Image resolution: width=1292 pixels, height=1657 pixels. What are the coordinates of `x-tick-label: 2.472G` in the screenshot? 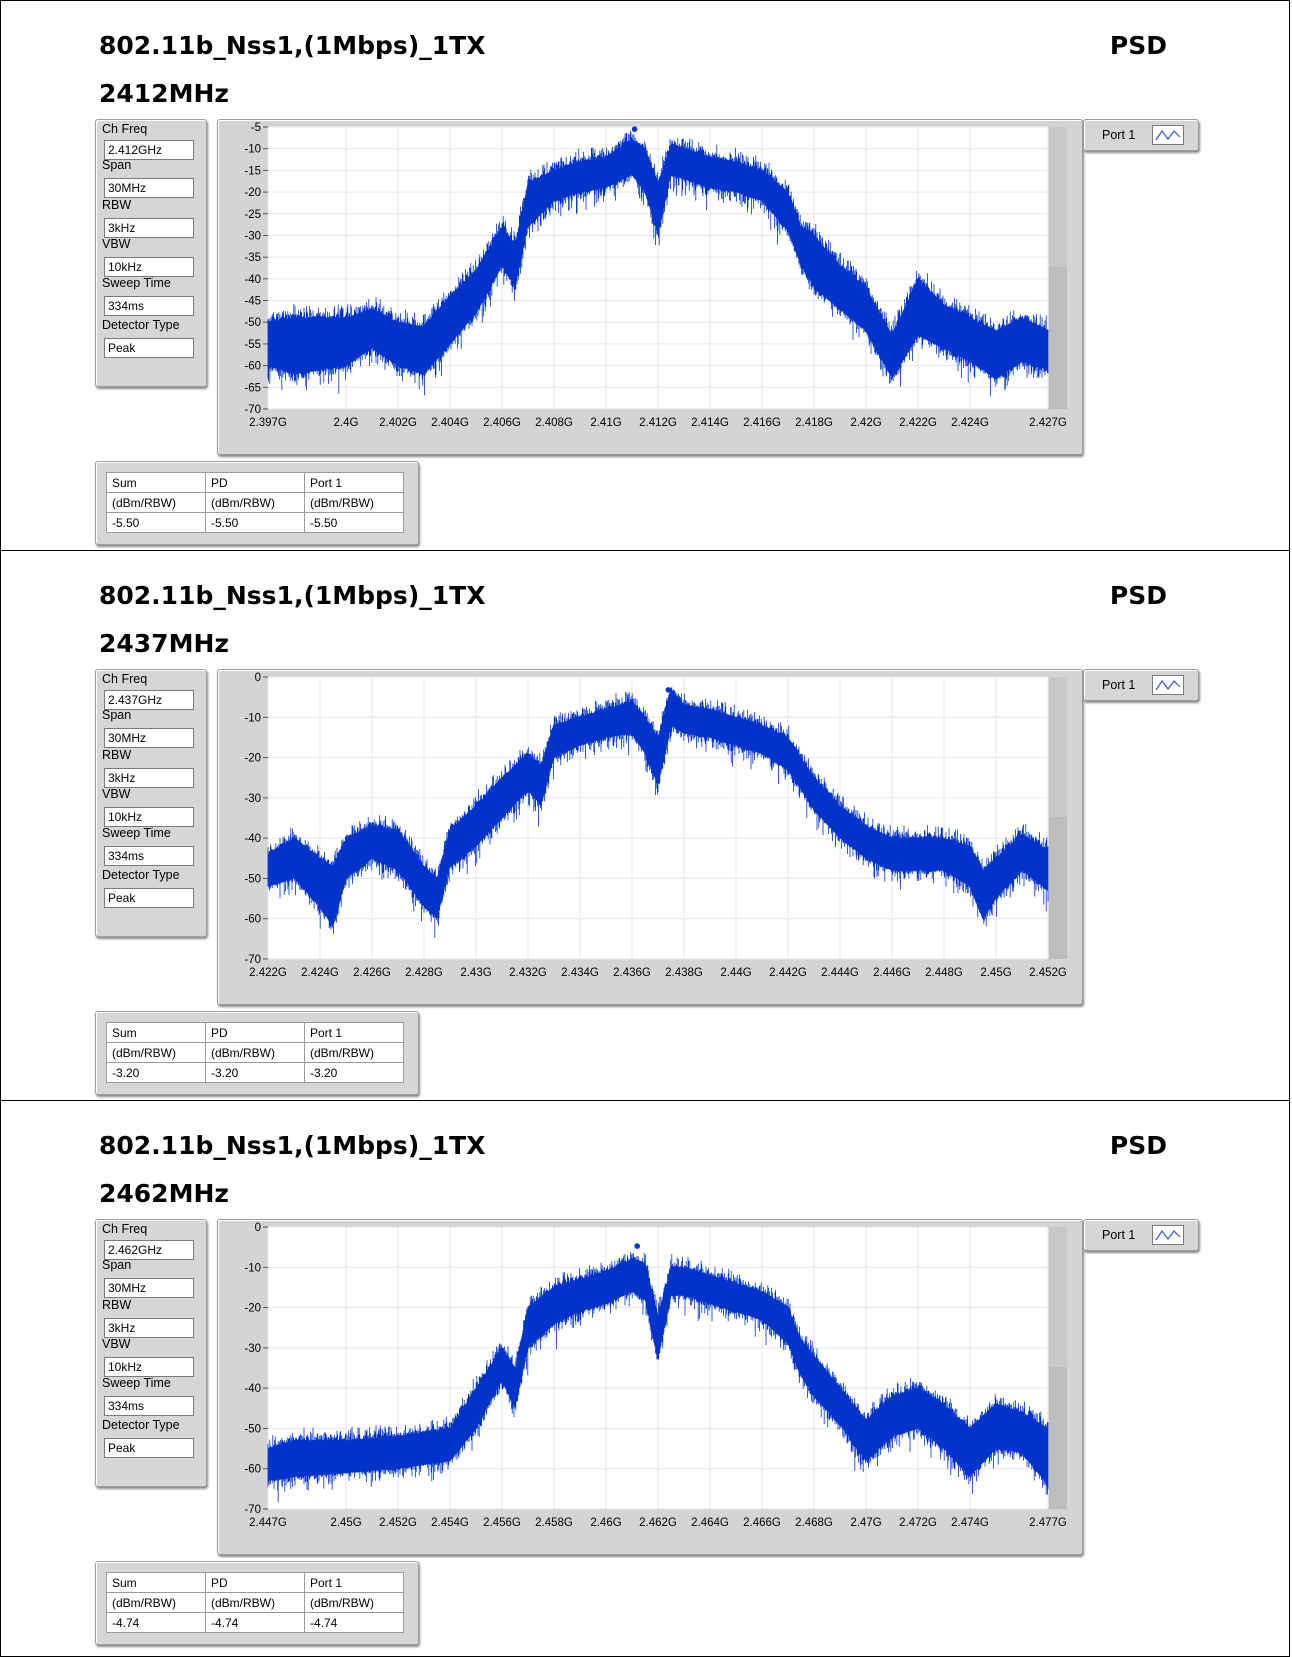 It's located at (918, 1523).